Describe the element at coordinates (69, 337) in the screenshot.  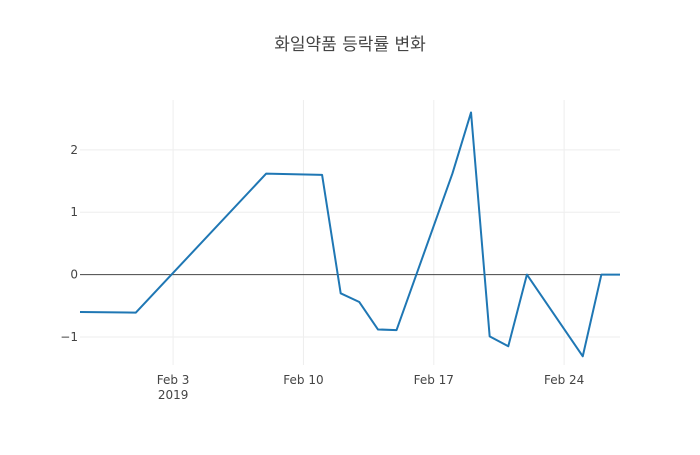
I see `y-tick-label: −1` at that location.